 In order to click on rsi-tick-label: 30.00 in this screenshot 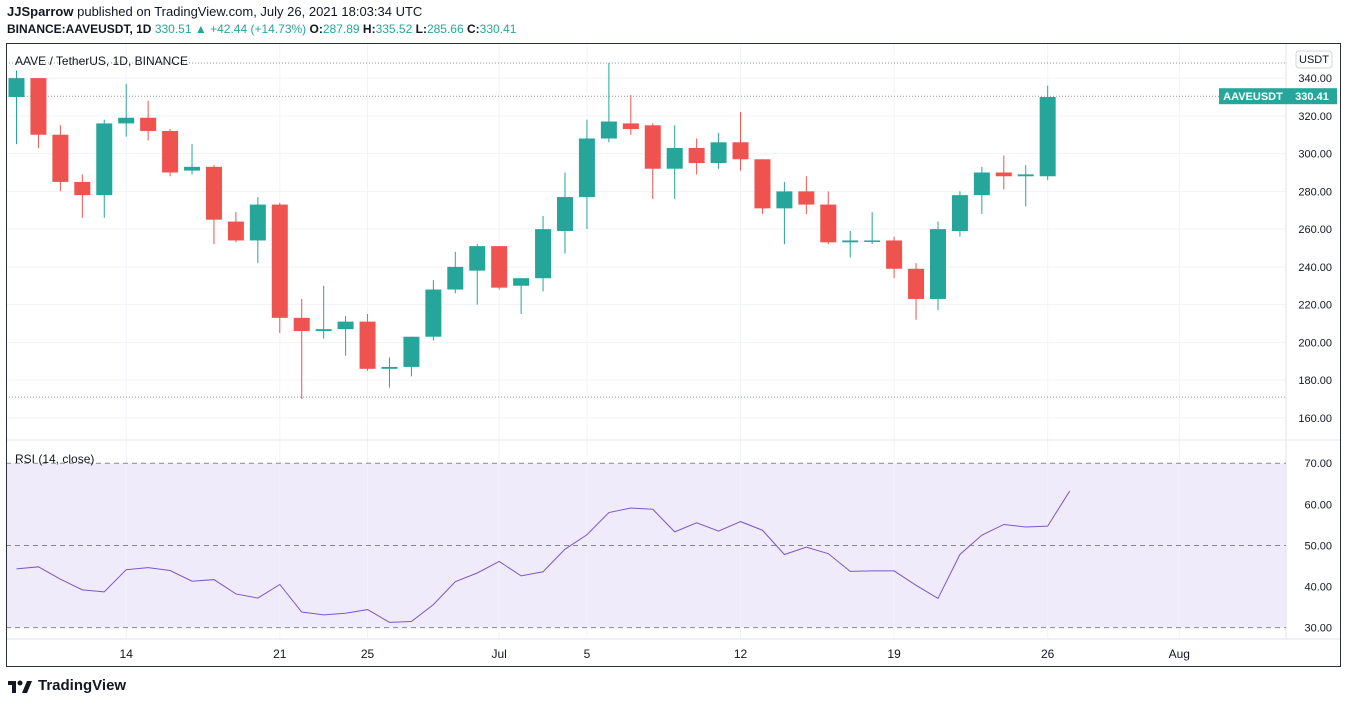, I will do `click(1318, 629)`.